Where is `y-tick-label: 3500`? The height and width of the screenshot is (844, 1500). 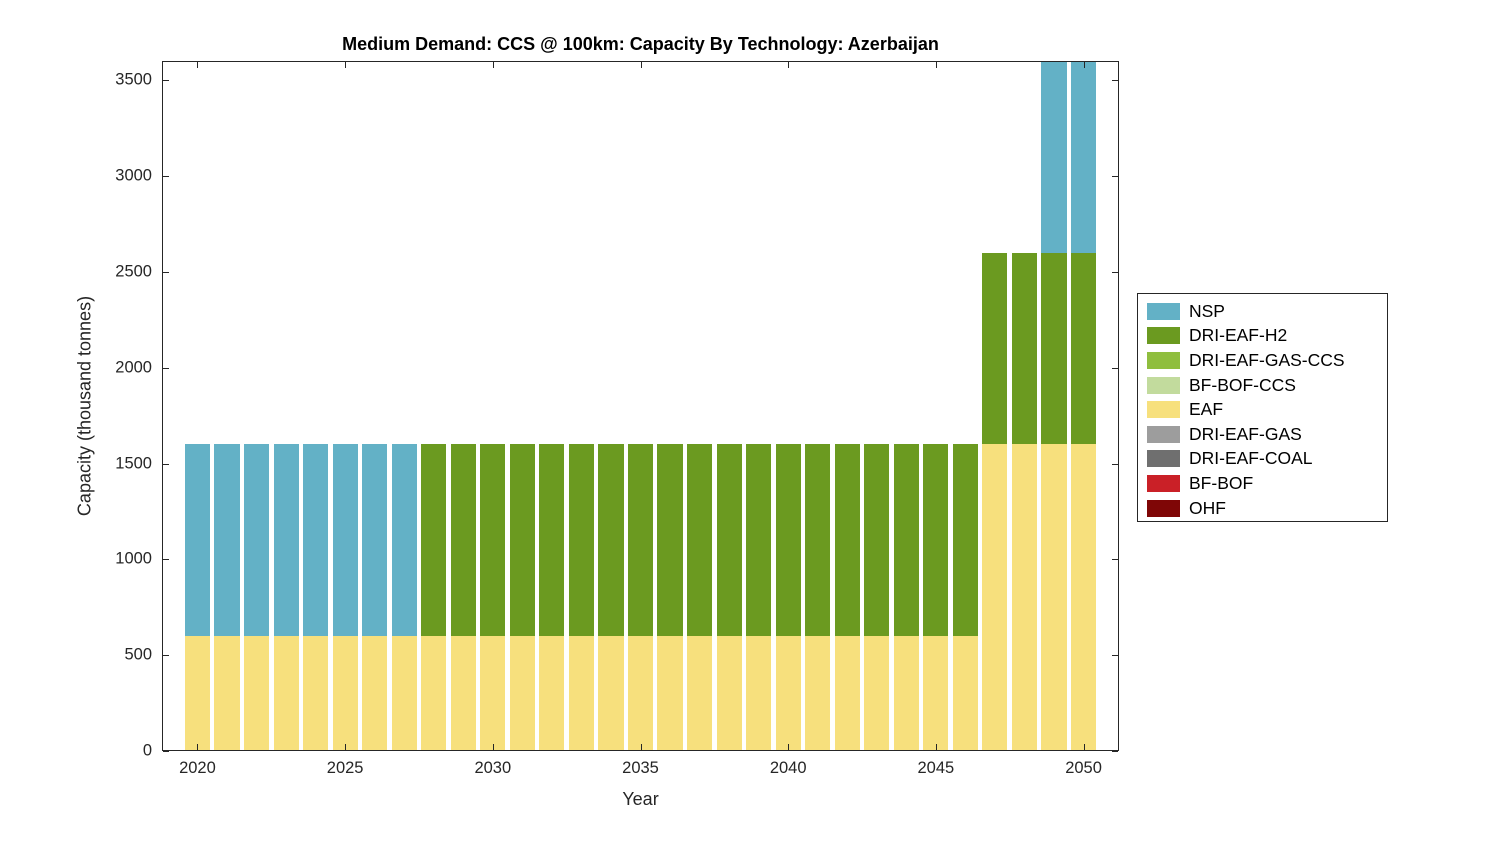
y-tick-label: 3500 is located at coordinates (133, 79).